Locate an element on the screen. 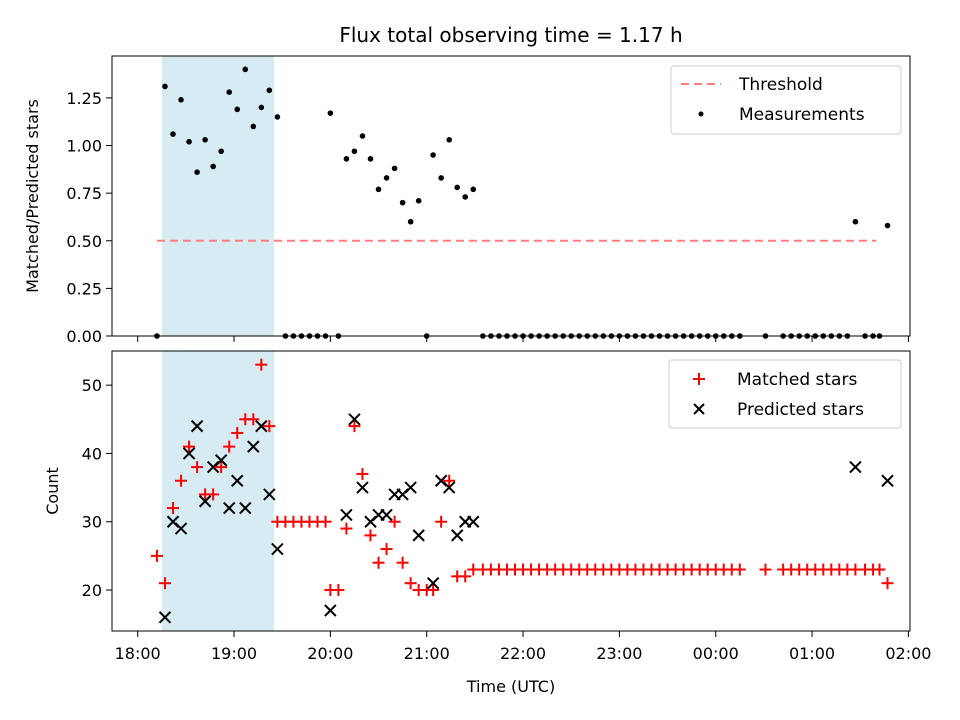  chart-title: Flux total observing time = 1.17 h is located at coordinates (510, 35).